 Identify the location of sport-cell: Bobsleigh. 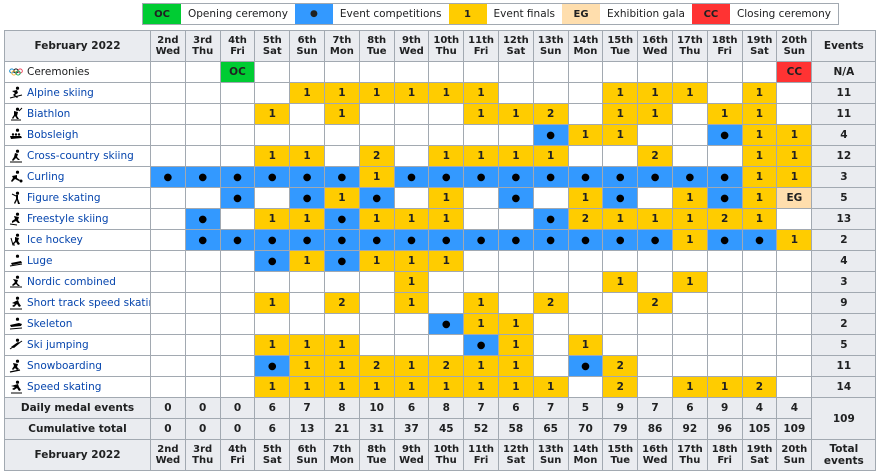
(77, 135).